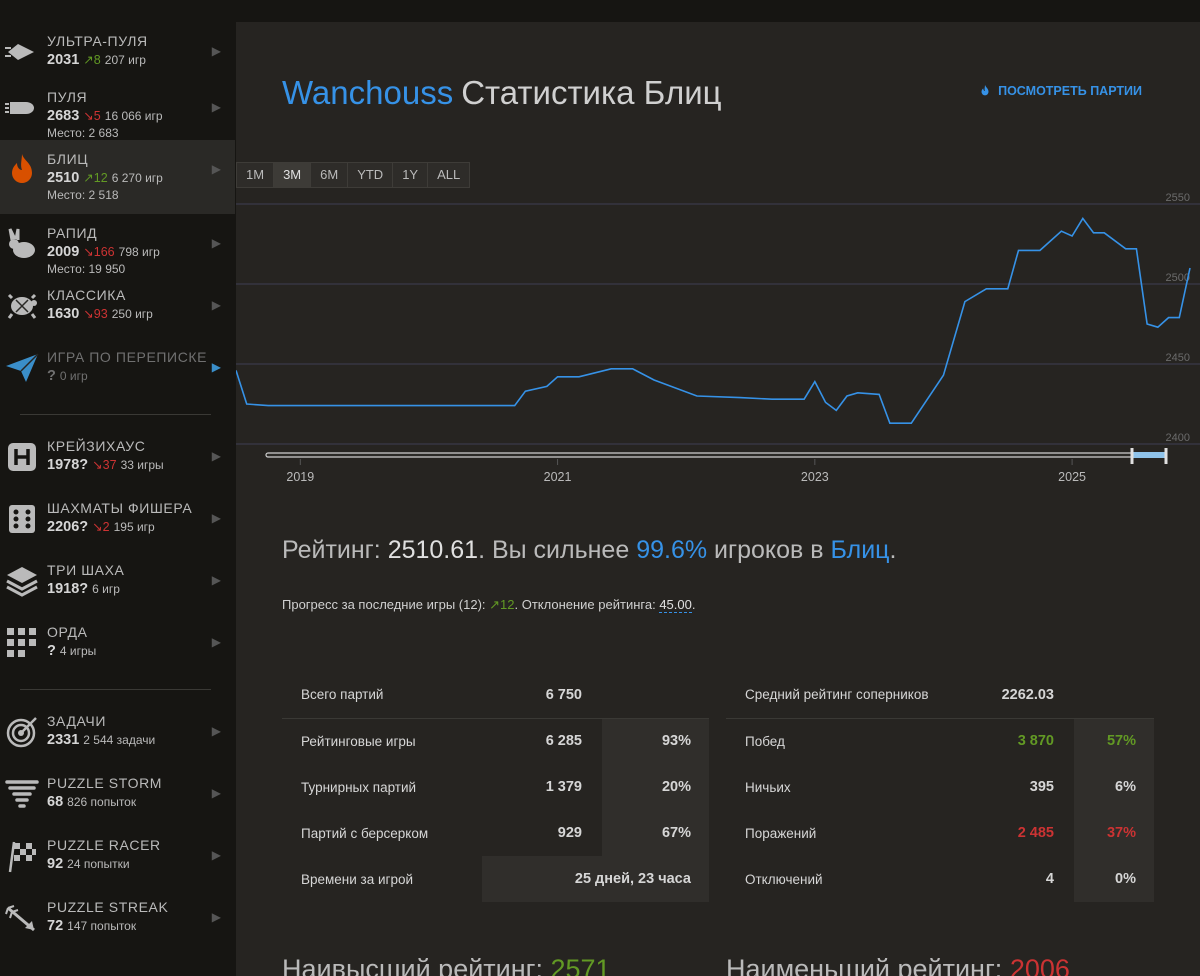 This screenshot has width=1200, height=976. What do you see at coordinates (368, 92) in the screenshot?
I see `username-link: Wanchouss` at bounding box center [368, 92].